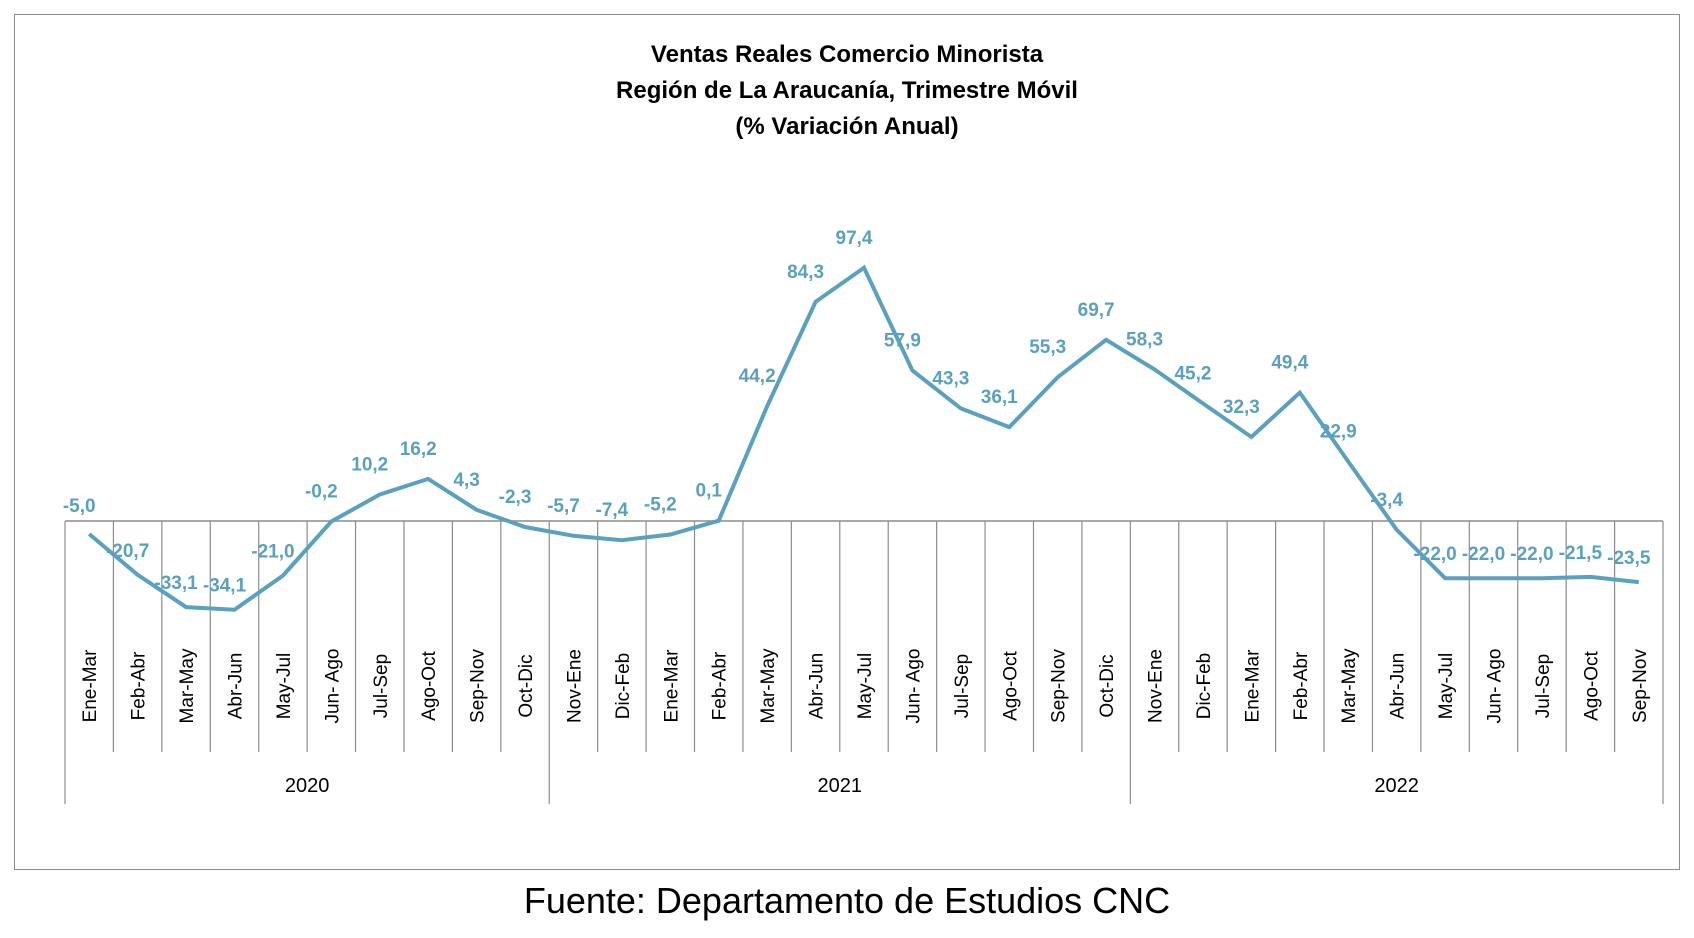 The image size is (1694, 938). What do you see at coordinates (1144, 339) in the screenshot?
I see `data-label: 58,3` at bounding box center [1144, 339].